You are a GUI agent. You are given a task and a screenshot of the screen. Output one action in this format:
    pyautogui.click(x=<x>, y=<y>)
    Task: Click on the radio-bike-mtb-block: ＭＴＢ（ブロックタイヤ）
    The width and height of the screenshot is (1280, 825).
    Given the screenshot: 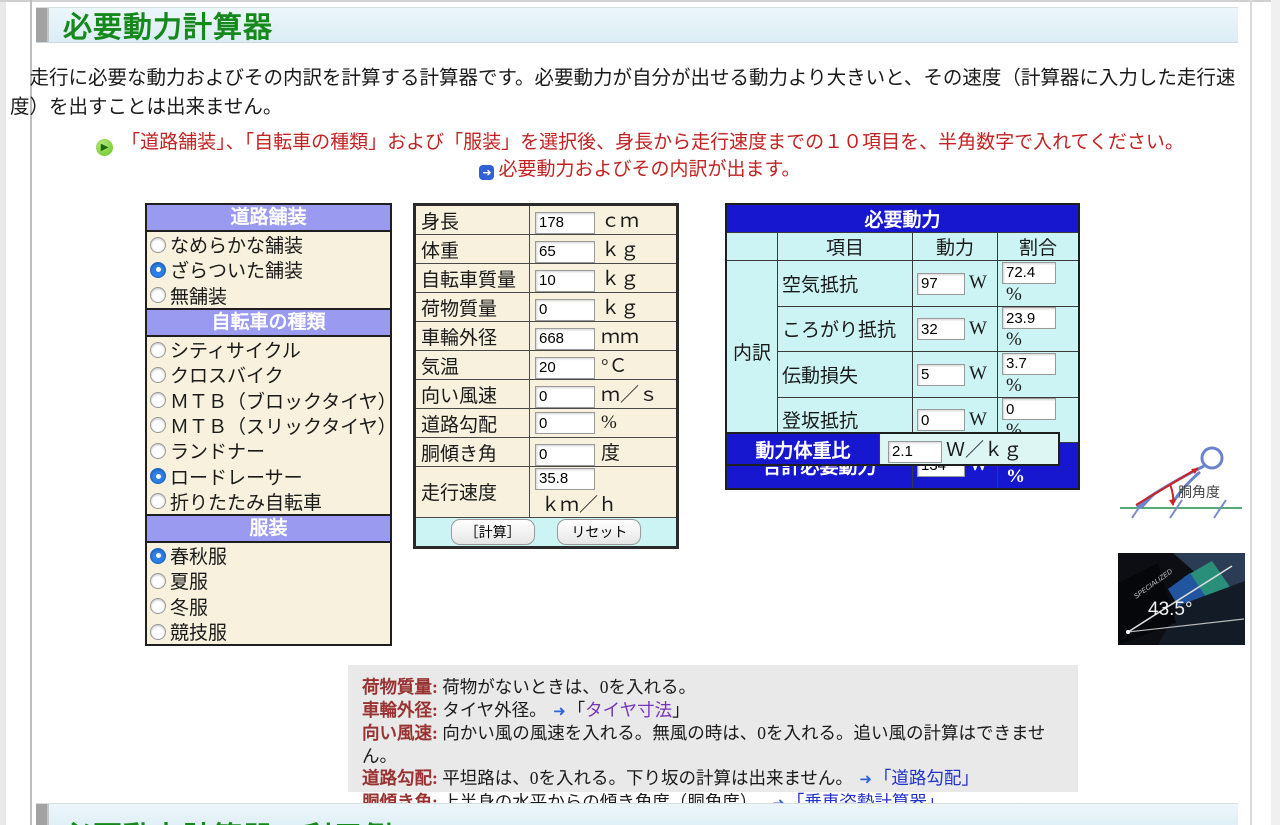 What is the action you would take?
    pyautogui.click(x=272, y=400)
    